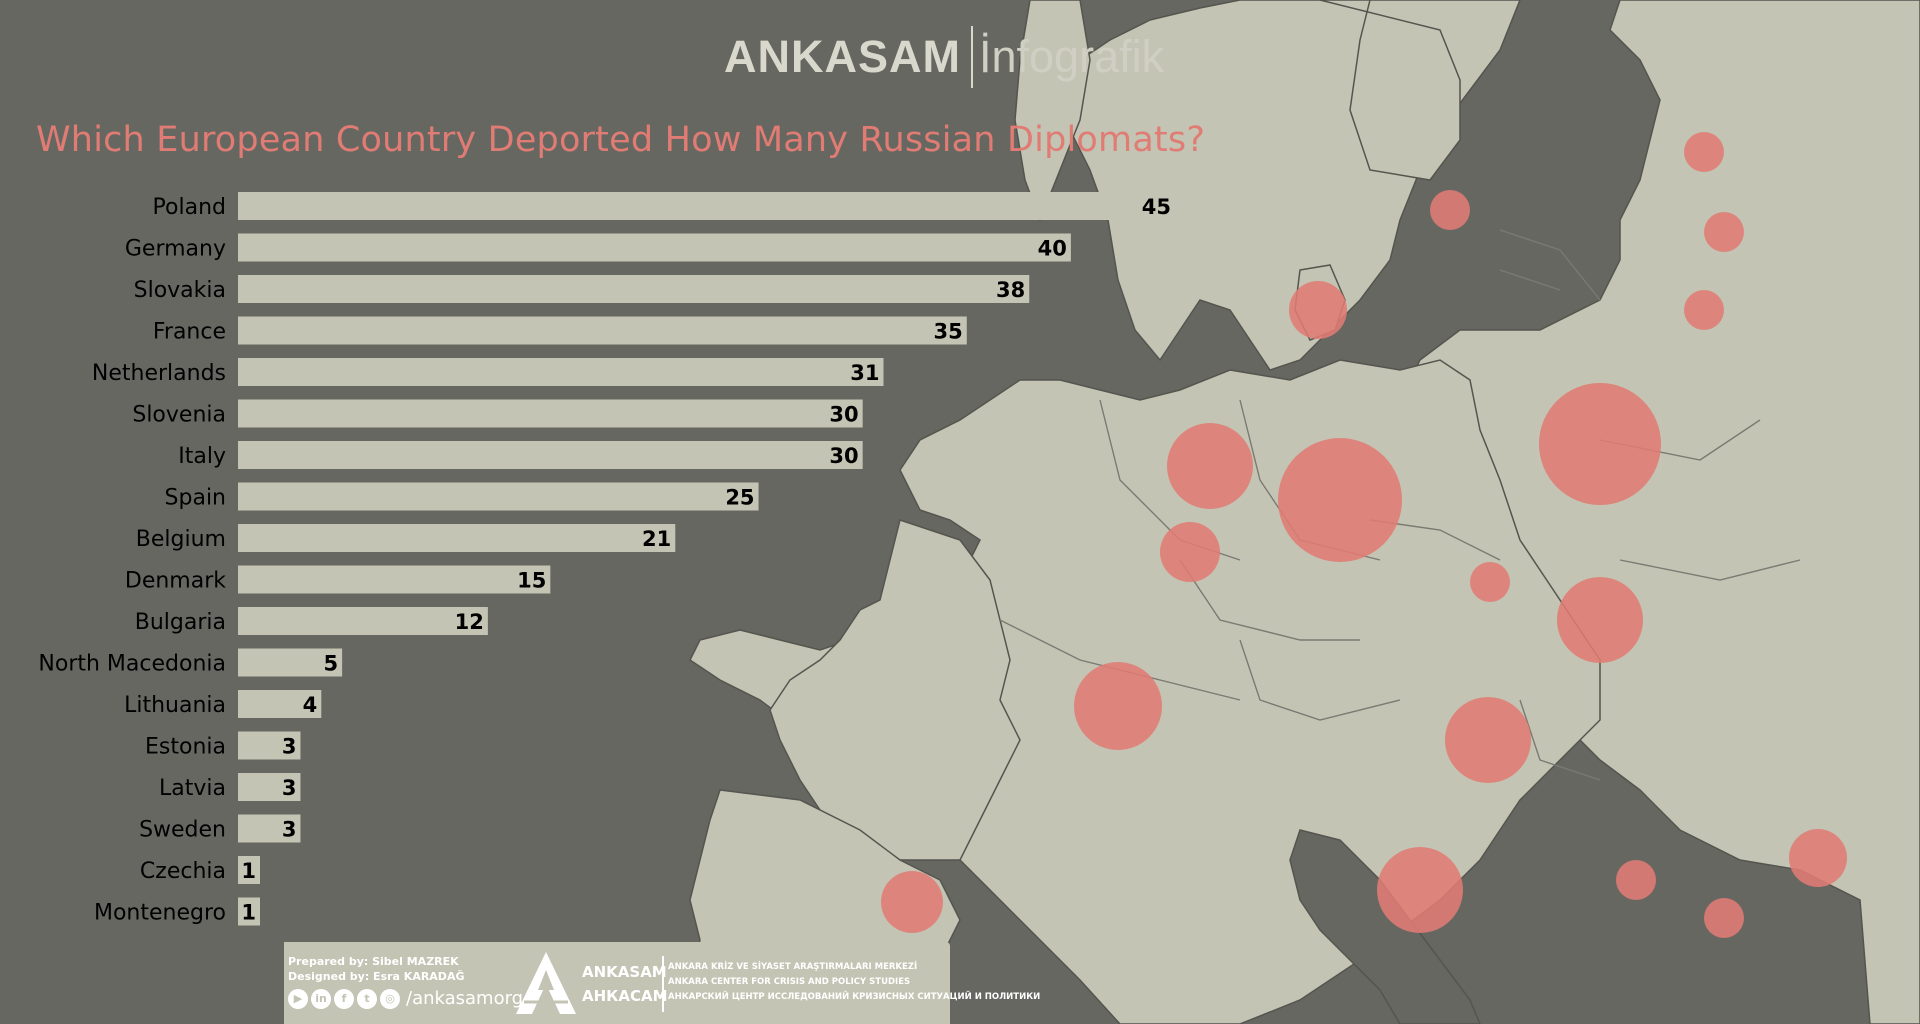 This screenshot has width=1920, height=1024. I want to click on linkedin-icon: in, so click(321, 998).